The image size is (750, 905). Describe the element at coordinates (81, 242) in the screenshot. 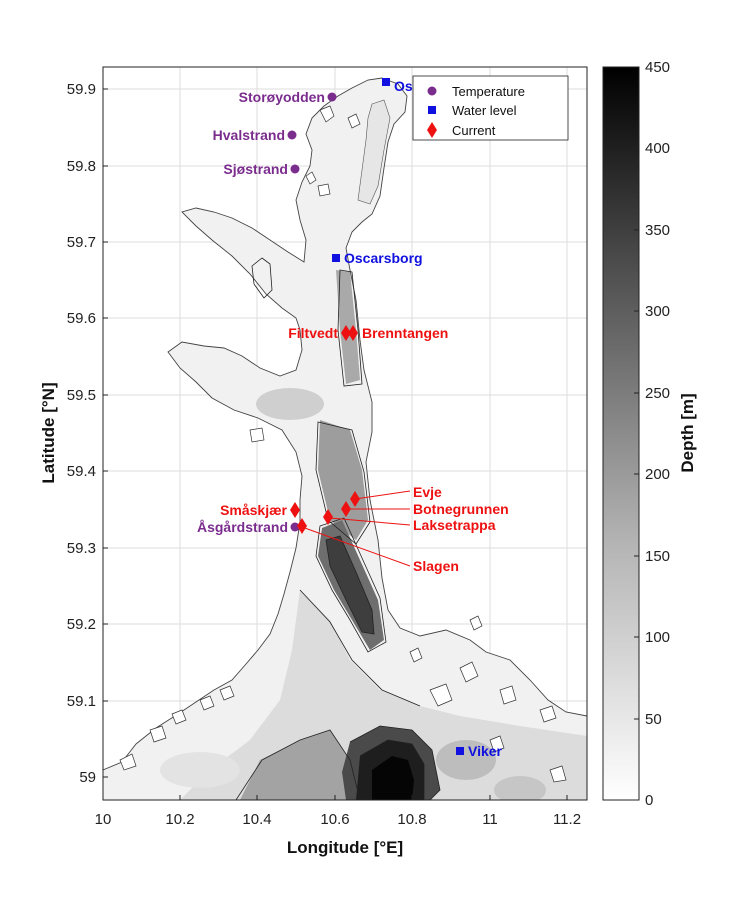

I see `y-tick-label: 59.7` at that location.